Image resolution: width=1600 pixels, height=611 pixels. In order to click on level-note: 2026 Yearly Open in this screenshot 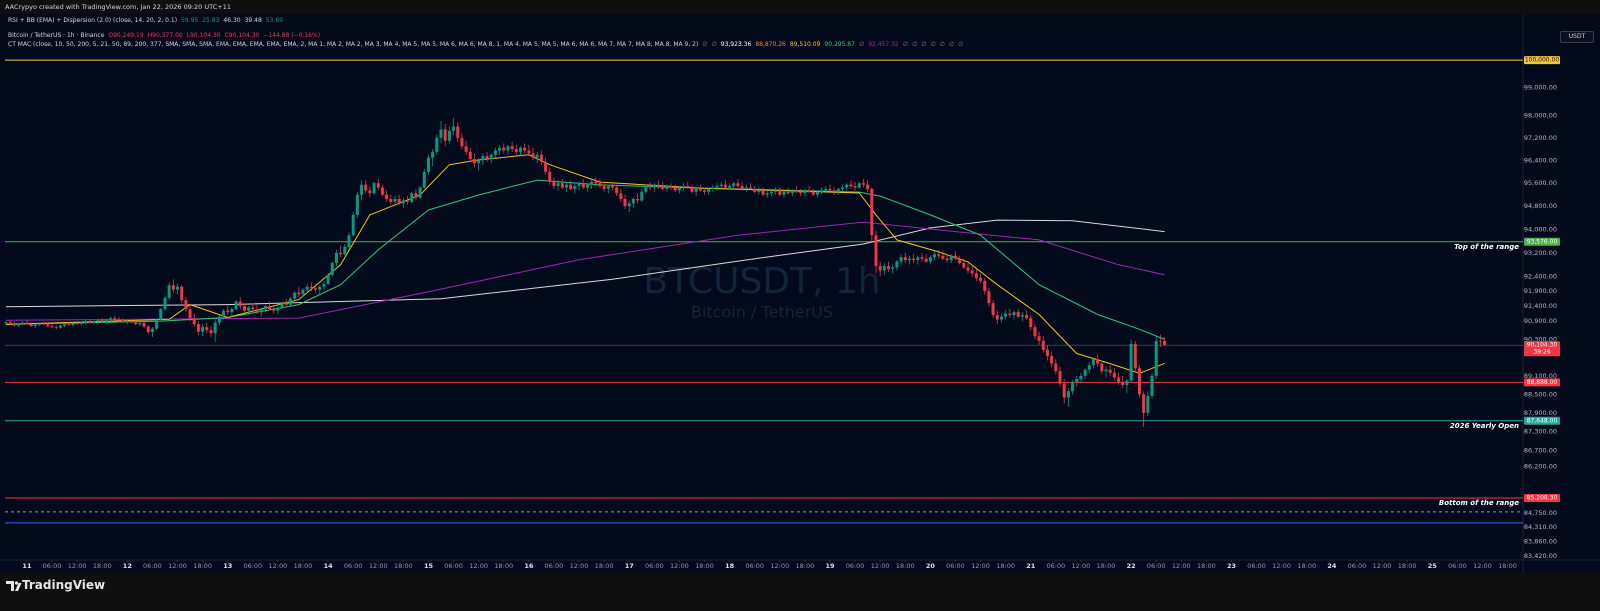, I will do `click(1484, 426)`.